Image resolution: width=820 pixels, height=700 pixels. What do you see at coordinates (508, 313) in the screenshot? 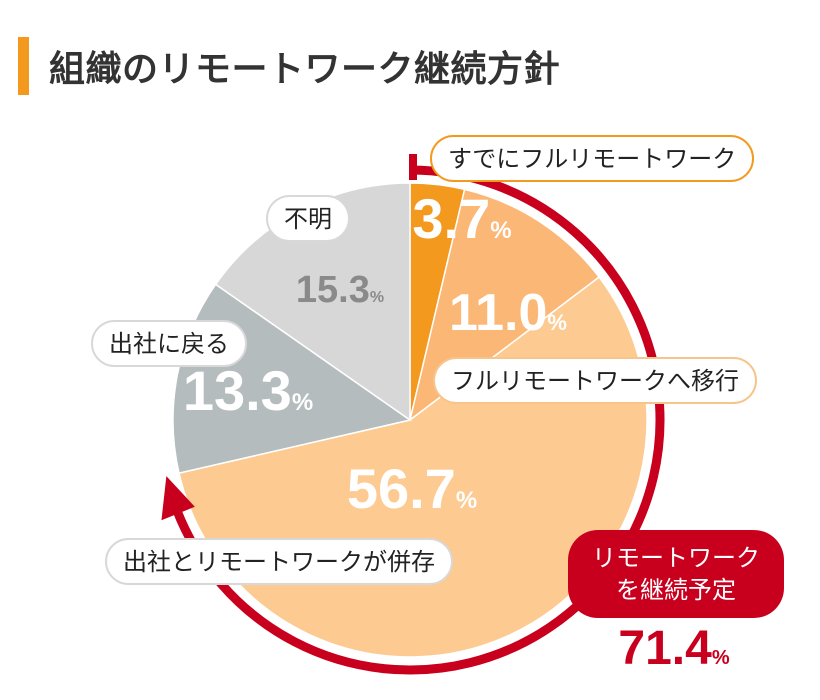
I see `value-label-moving-full-remote: 11.0%` at bounding box center [508, 313].